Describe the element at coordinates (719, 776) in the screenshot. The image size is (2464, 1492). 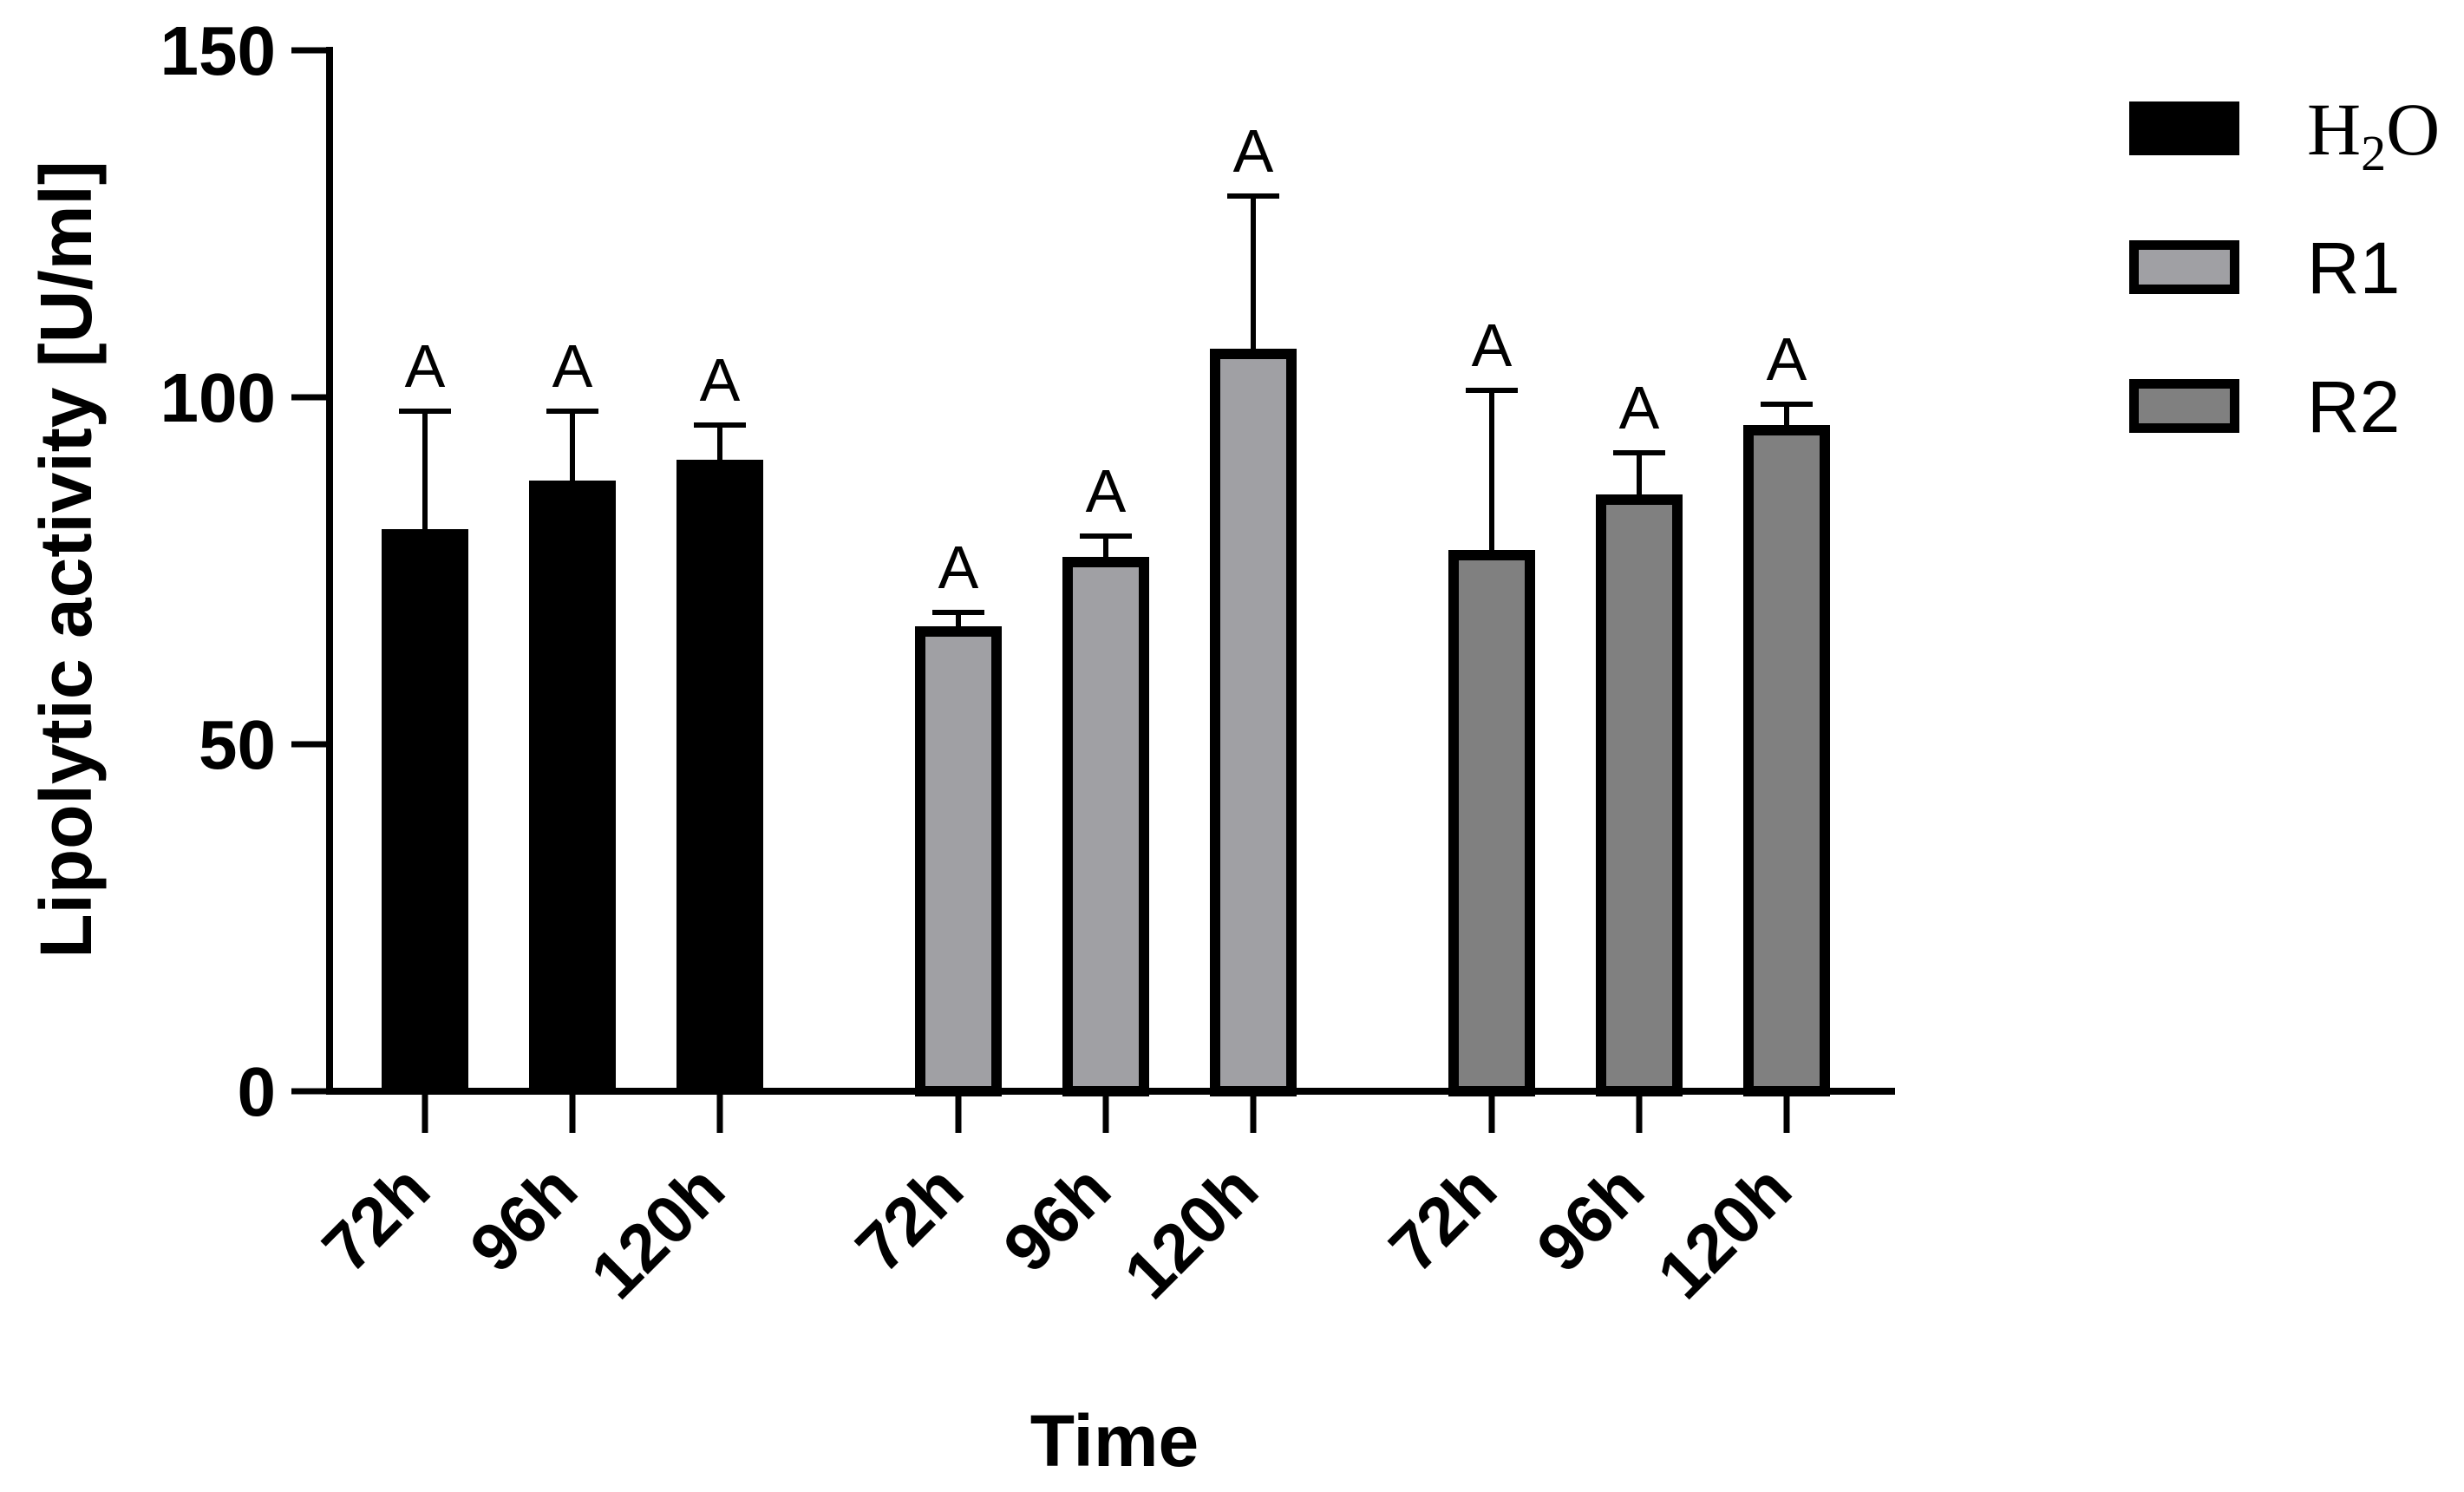
I see `bar-h2o-120h` at that location.